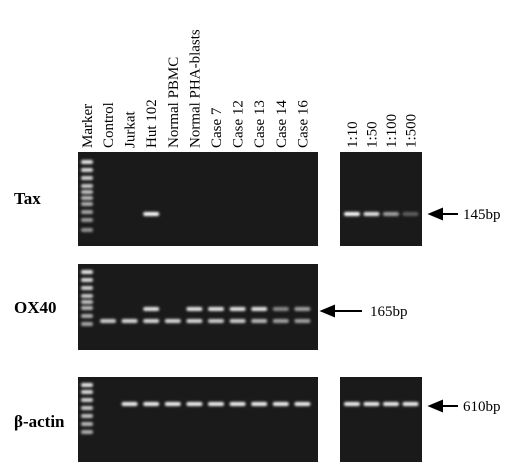  Describe the element at coordinates (353, 134) in the screenshot. I see `dilution-label: 1:10` at that location.